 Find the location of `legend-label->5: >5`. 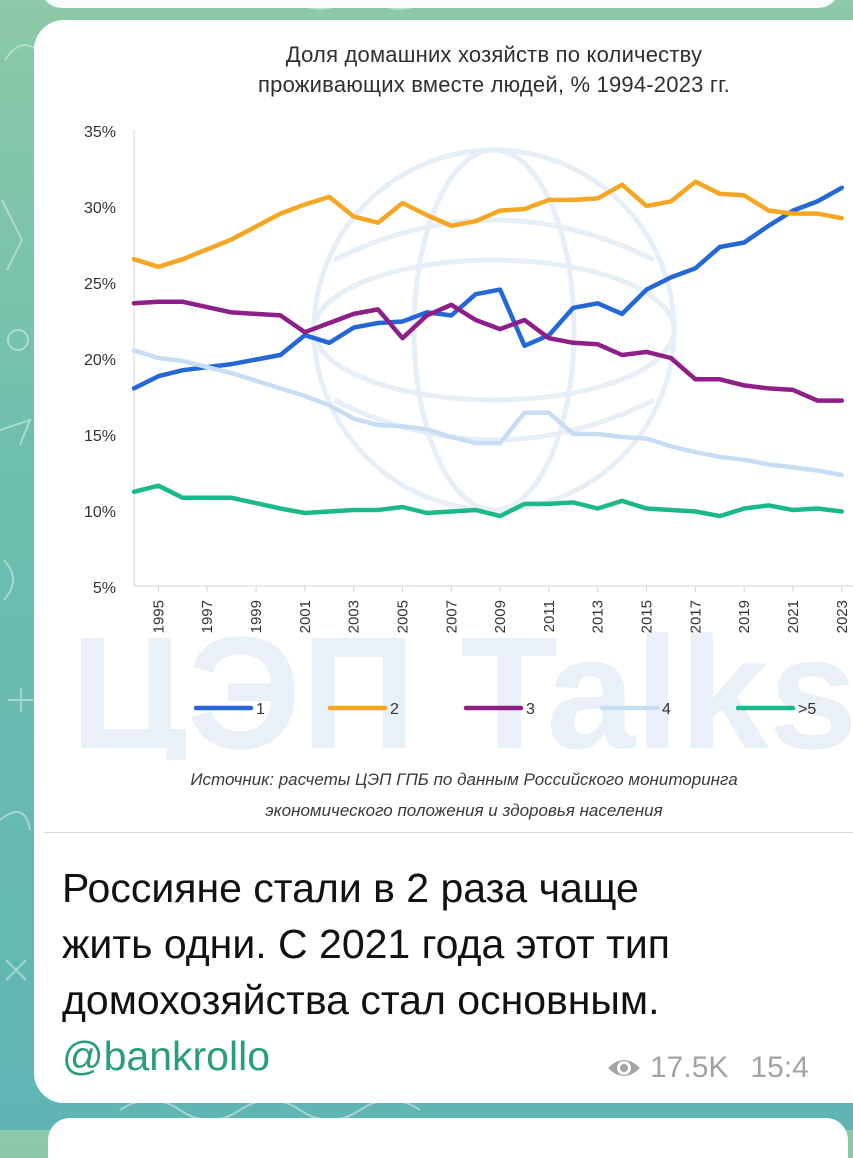

legend-label->5: >5 is located at coordinates (807, 709).